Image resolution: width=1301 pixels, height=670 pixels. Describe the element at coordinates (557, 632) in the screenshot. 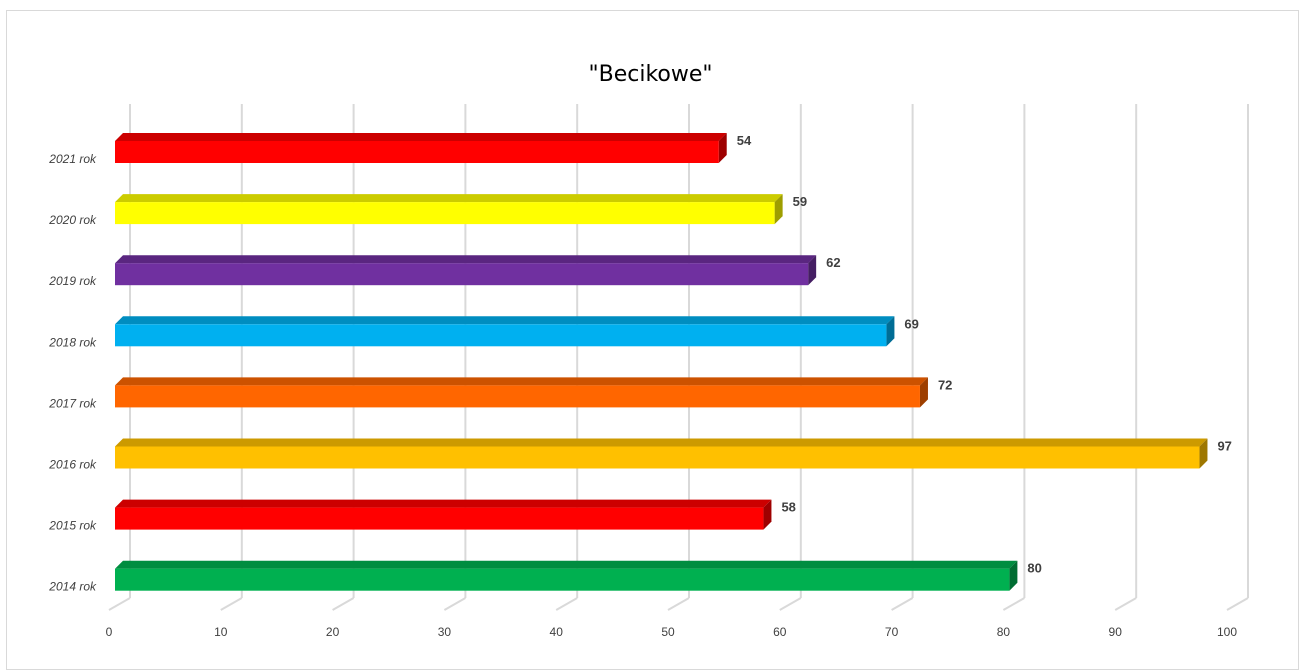

I see `x-tick-label: 40` at that location.